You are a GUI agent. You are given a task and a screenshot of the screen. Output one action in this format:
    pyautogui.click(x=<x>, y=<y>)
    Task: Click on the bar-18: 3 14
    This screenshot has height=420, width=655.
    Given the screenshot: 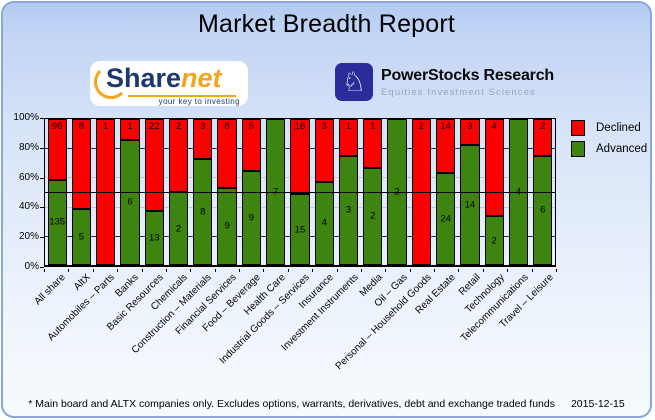 What is the action you would take?
    pyautogui.click(x=470, y=192)
    